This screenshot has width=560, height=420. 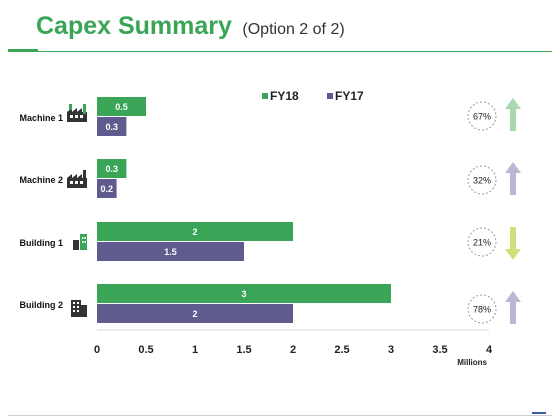 What do you see at coordinates (134, 26) in the screenshot?
I see `title-text: Capex Summary` at bounding box center [134, 26].